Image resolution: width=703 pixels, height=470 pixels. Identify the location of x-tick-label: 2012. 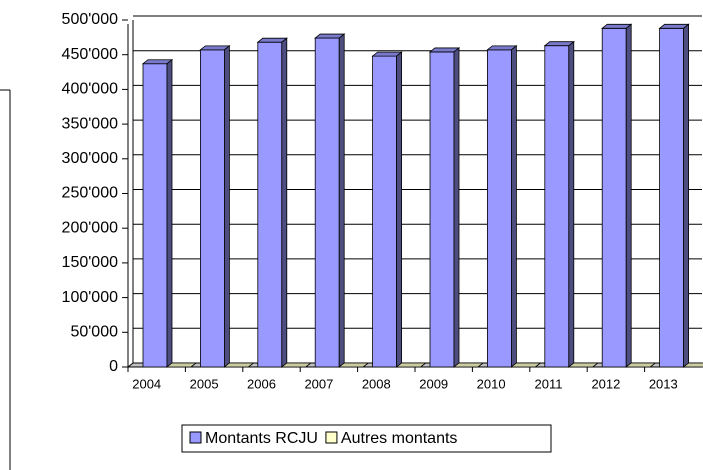
(605, 383).